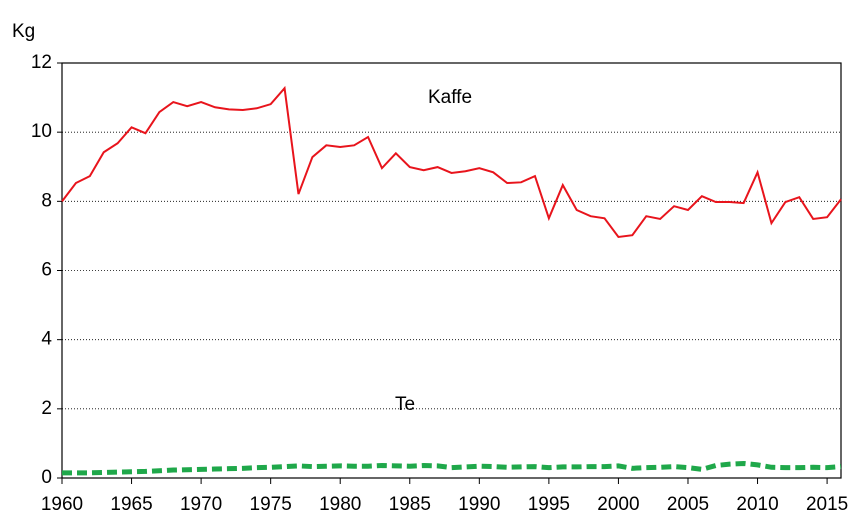 Image resolution: width=861 pixels, height=523 pixels. What do you see at coordinates (46, 477) in the screenshot?
I see `y-tick-label: 0` at bounding box center [46, 477].